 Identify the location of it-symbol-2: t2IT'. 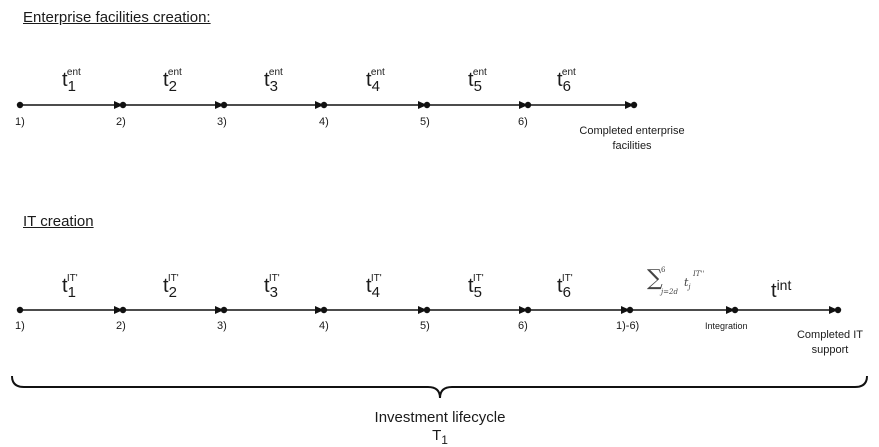
(171, 287).